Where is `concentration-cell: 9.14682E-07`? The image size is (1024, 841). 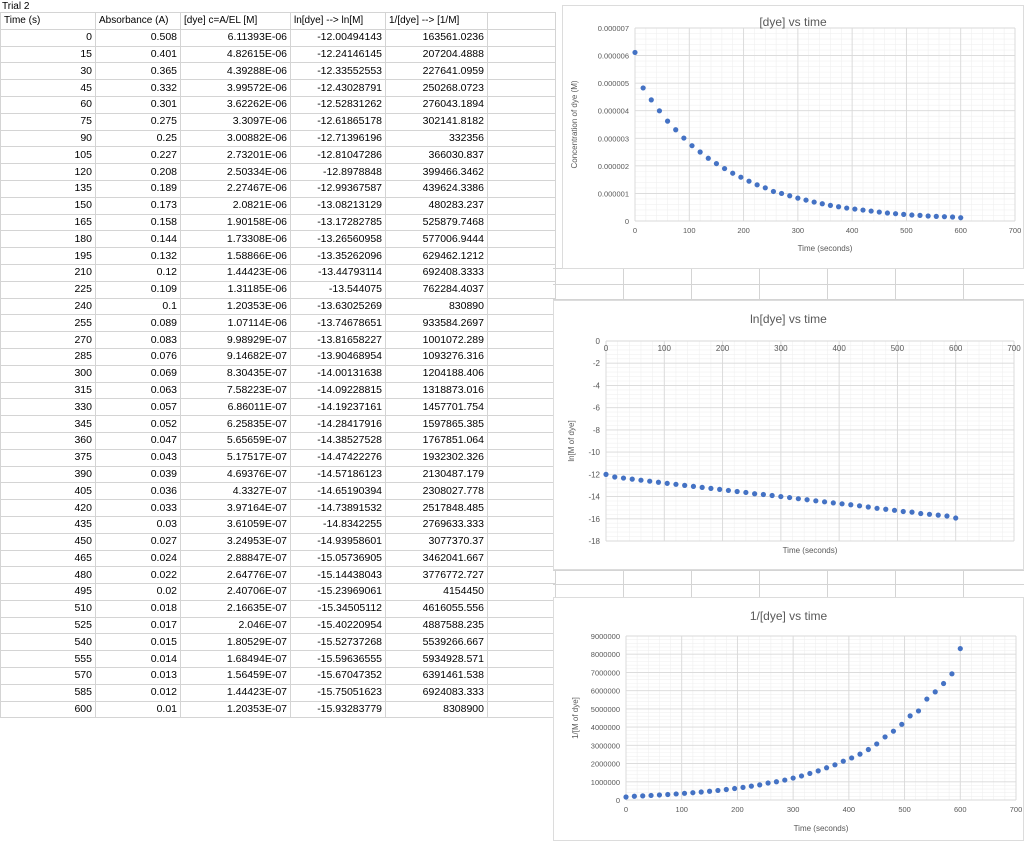 concentration-cell: 9.14682E-07 is located at coordinates (235, 356).